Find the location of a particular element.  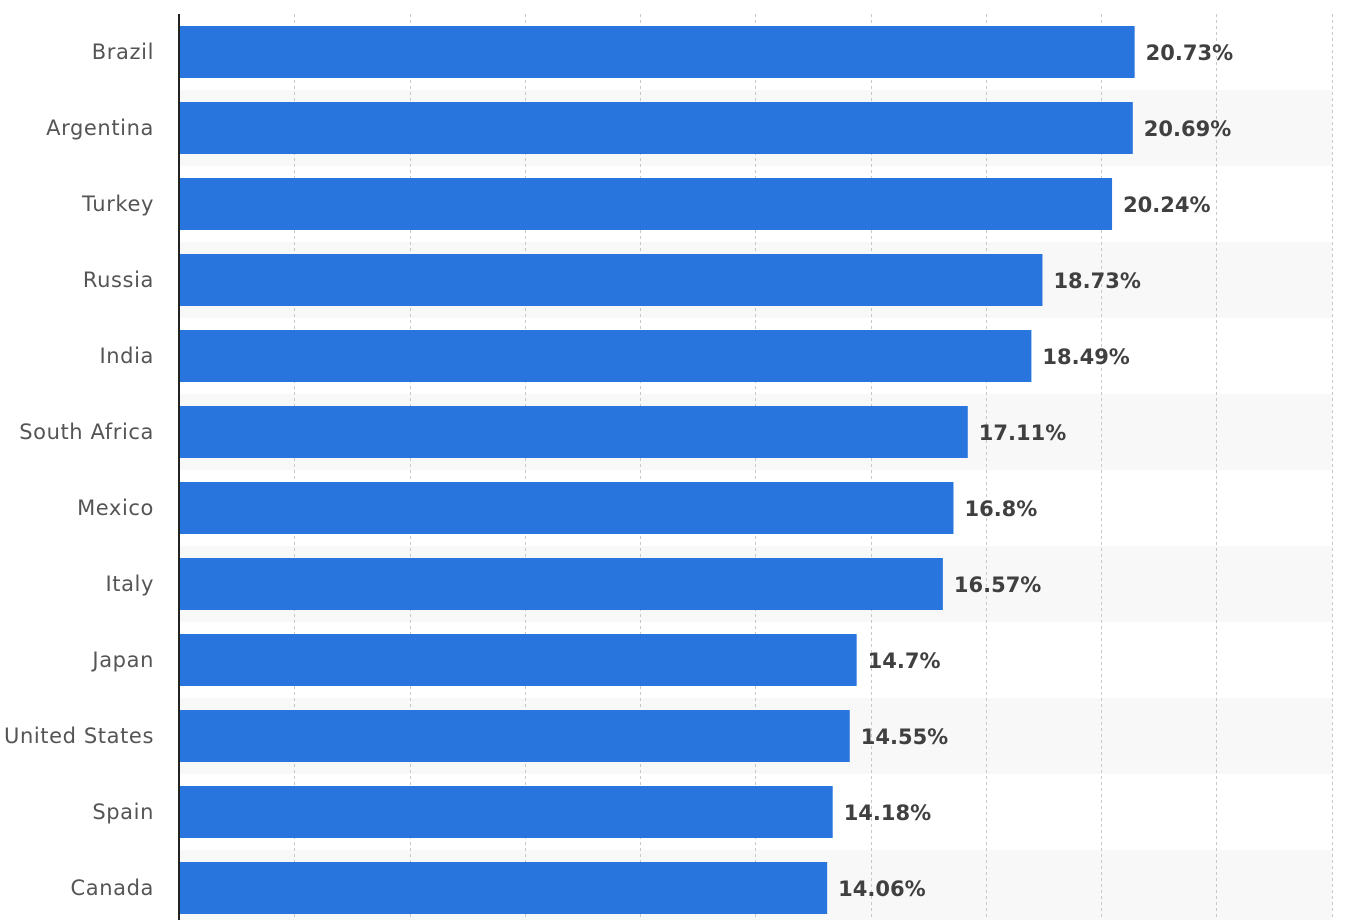

category-label: Italy is located at coordinates (129, 584).